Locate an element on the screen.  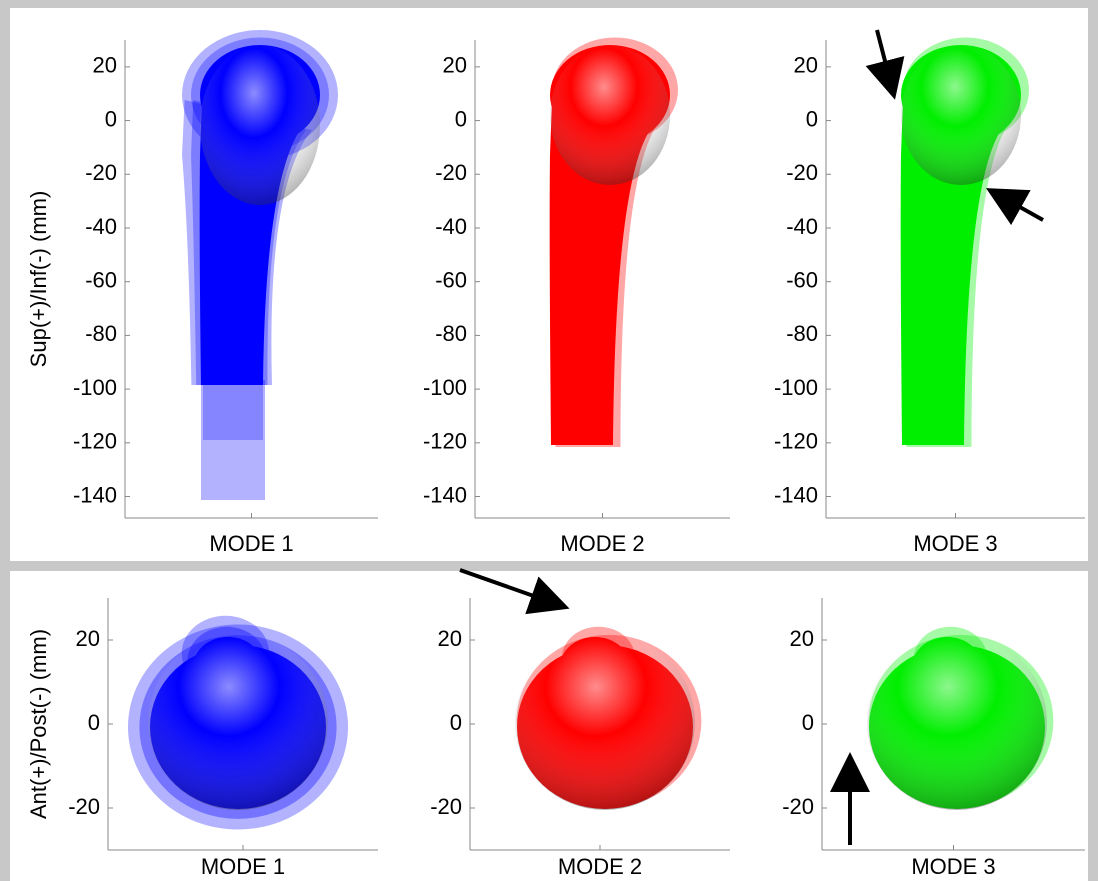
plot: 20 0 -20 MODE 1 Ant(+)/Post(-) (mm) is located at coordinates (202, 738).